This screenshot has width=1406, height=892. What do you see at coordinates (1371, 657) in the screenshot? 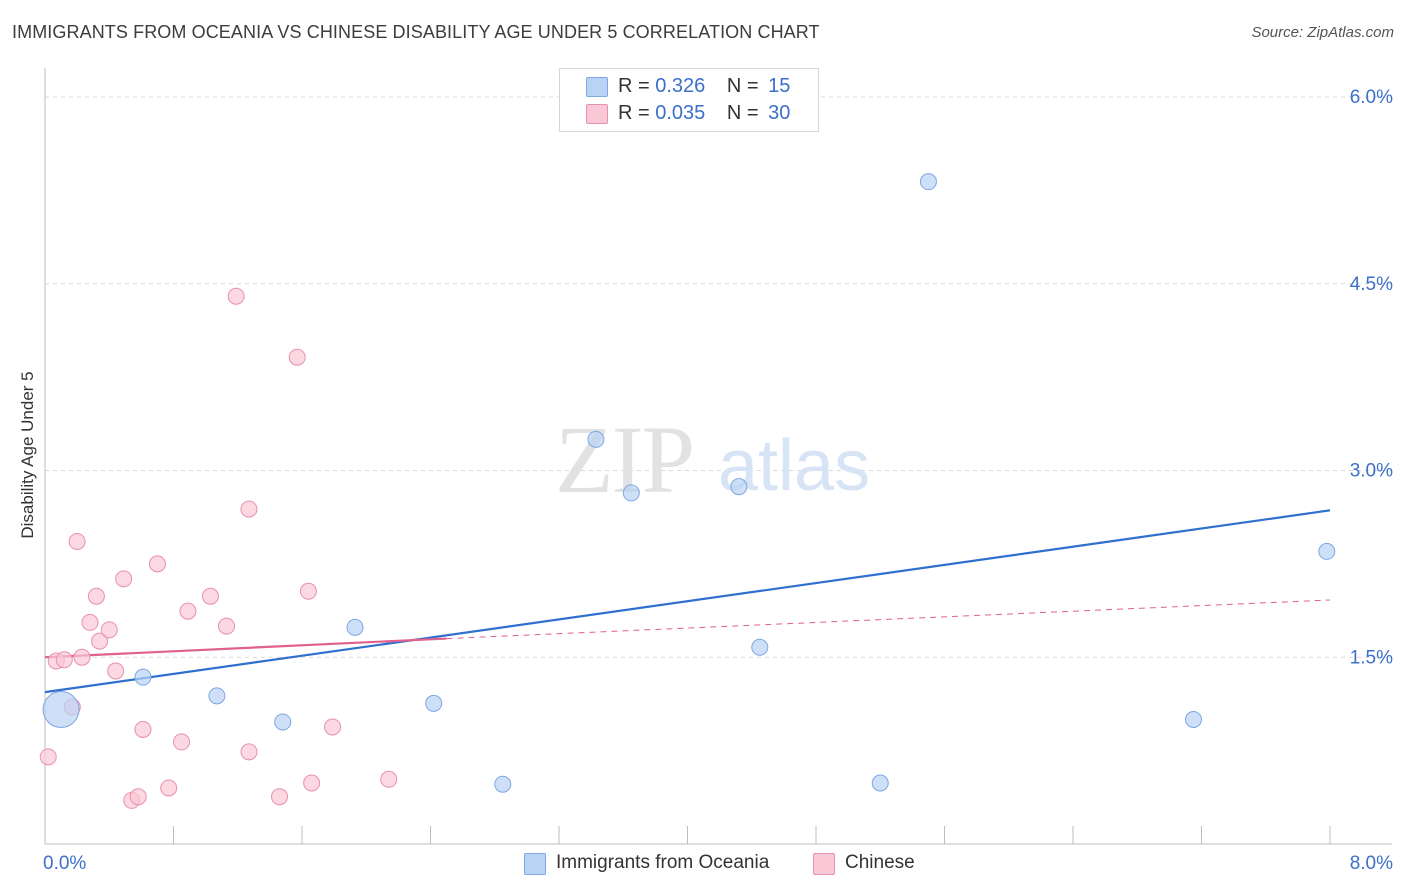
I see `y-tick-label: 1.5%` at bounding box center [1371, 657].